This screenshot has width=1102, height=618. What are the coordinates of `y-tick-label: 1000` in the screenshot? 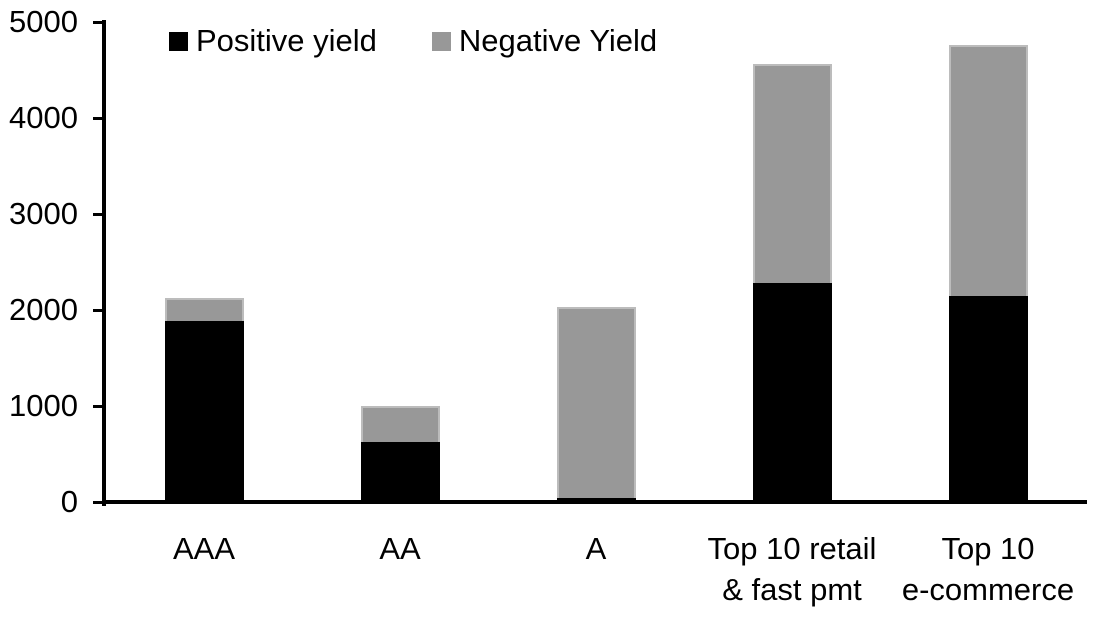 It's located at (43, 405).